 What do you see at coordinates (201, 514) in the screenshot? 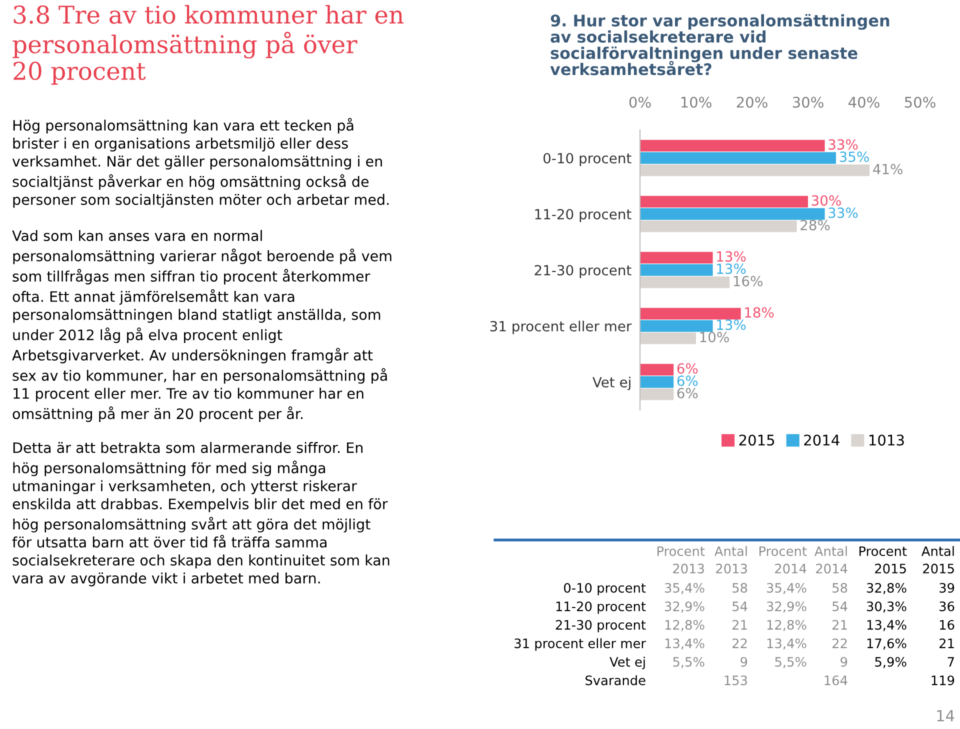
I see `text: Detta är att betrakta som alarmerande siffror. En hög personalomsättning för med sig många utmaningar i verksamheten, och ytterst riskerar enskilda att drabbas. Exempelvis blir det med en för hög personalomsättning svårt att göra det möjligt för utsatta barn att över tid få träffa samma socialsekreterare och skapa den kontinuitet som kan vara av avgörande vikt i arbetet med barn.` at bounding box center [201, 514].